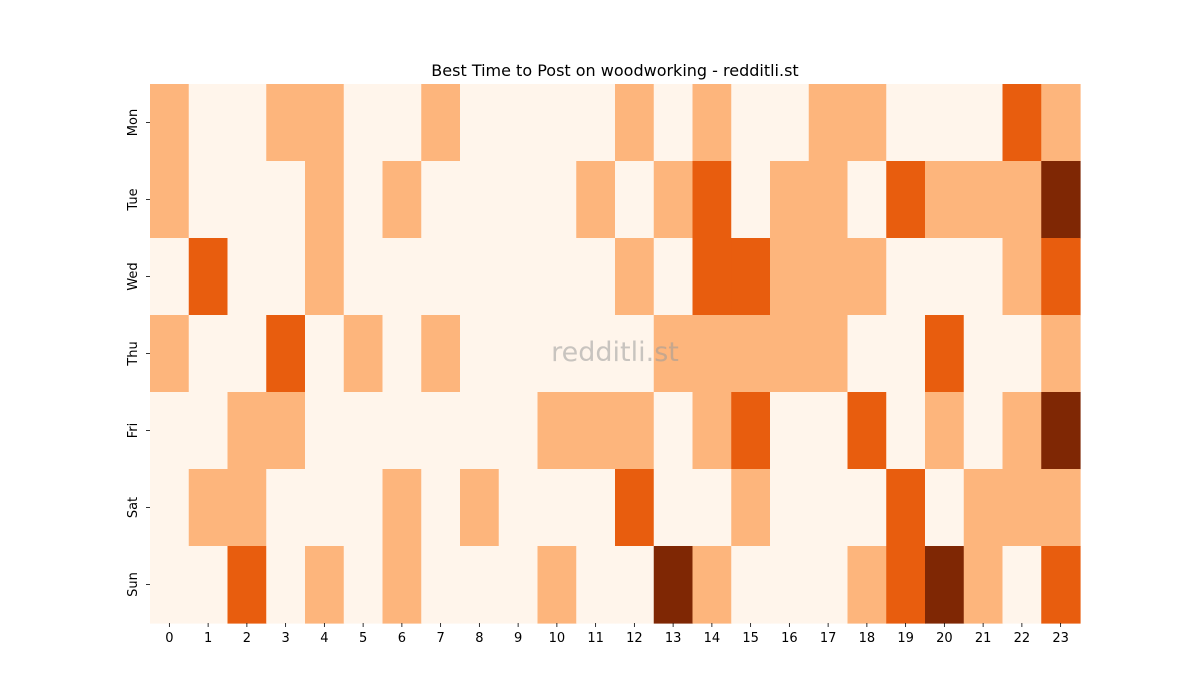  What do you see at coordinates (363, 638) in the screenshot?
I see `x-tick-label: 5` at bounding box center [363, 638].